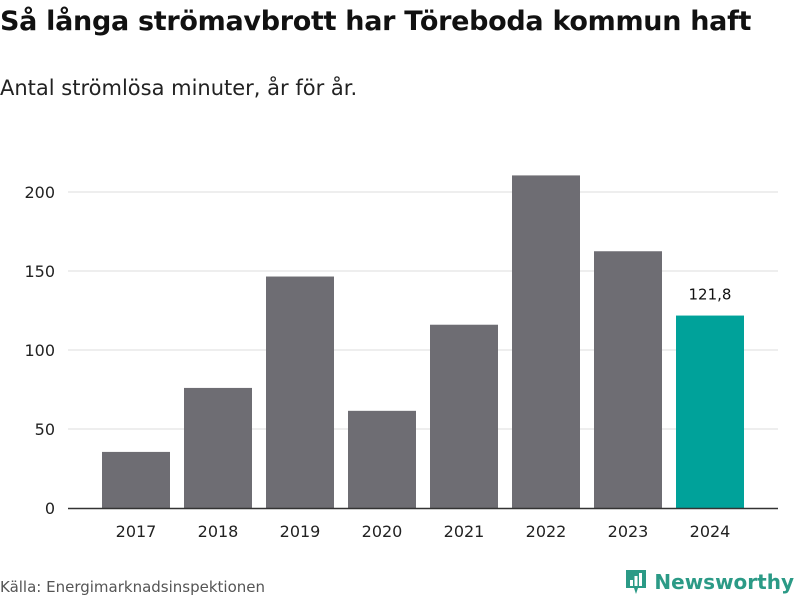 Image resolution: width=800 pixels, height=600 pixels. I want to click on y-tick-label-200: 200, so click(39, 192).